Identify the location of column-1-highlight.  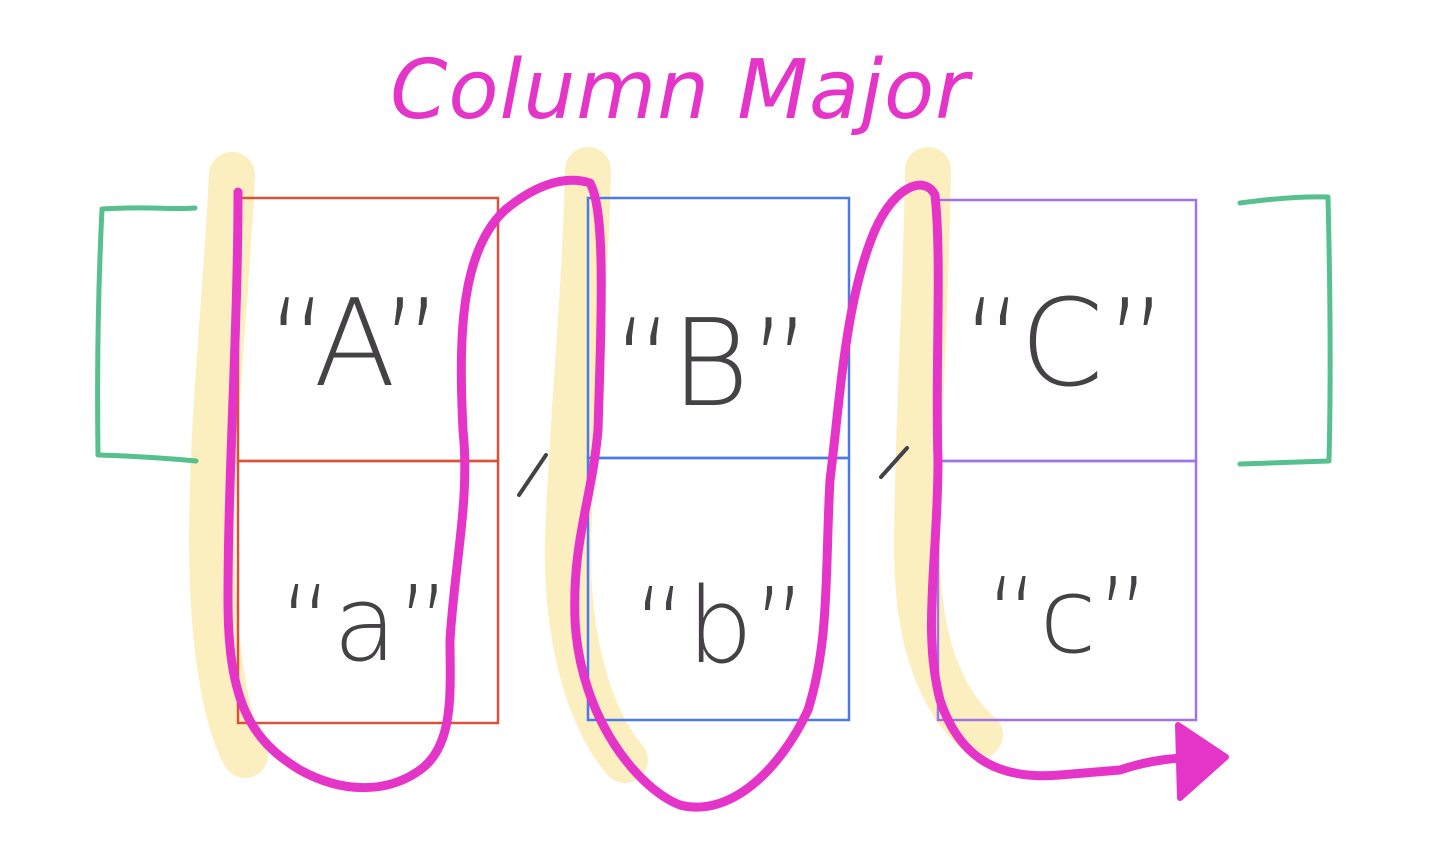
(228, 465).